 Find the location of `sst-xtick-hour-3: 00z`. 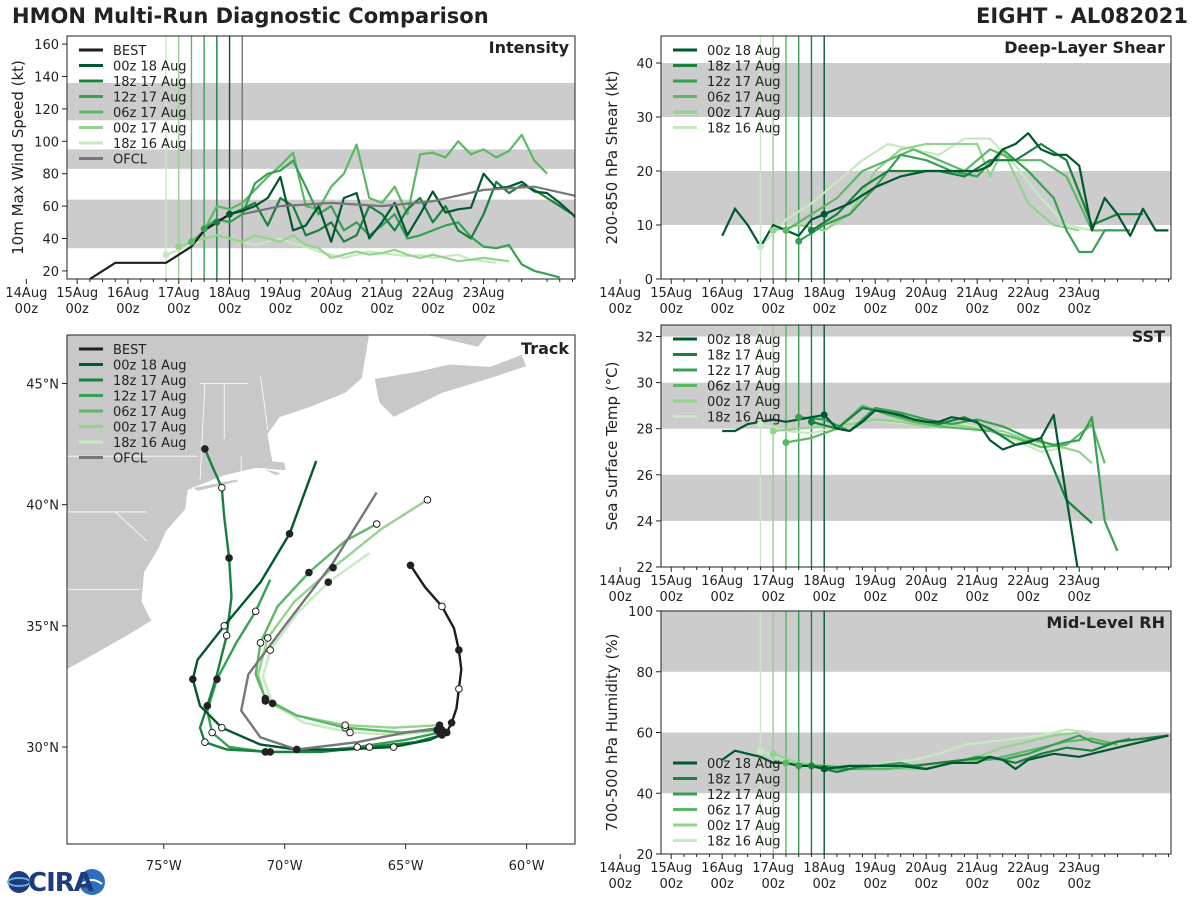

sst-xtick-hour-3: 00z is located at coordinates (774, 597).